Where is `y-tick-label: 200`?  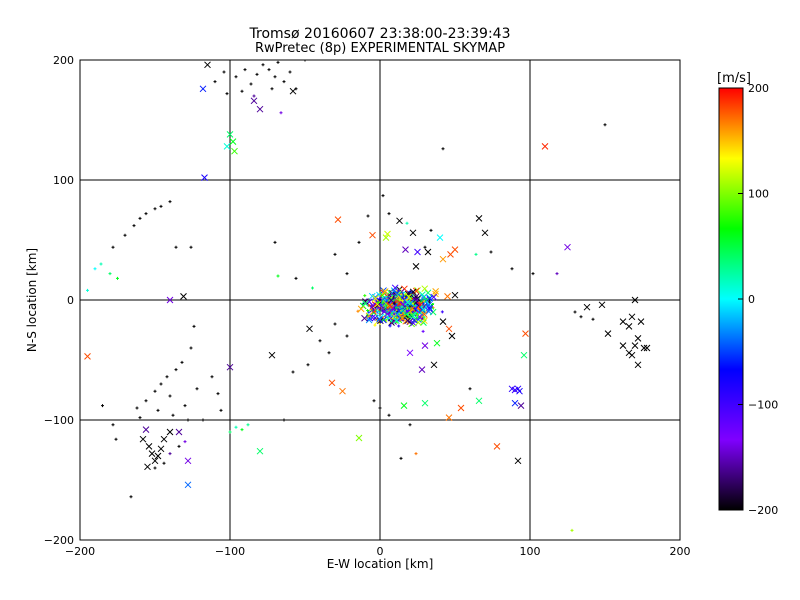
y-tick-label: 200 is located at coordinates (63, 60).